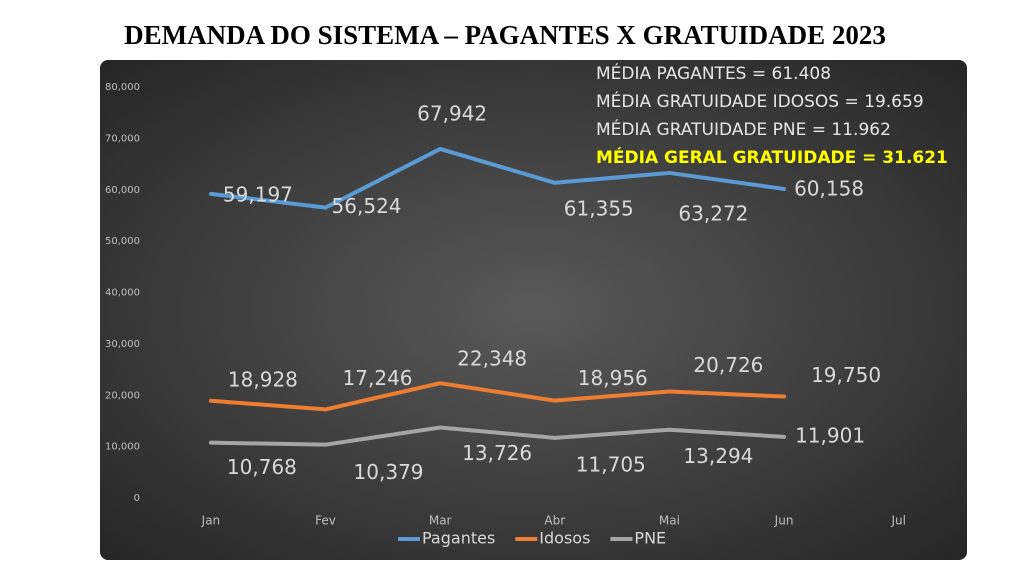 The height and width of the screenshot is (580, 1024). I want to click on y-tick-label: 70,000, so click(122, 138).